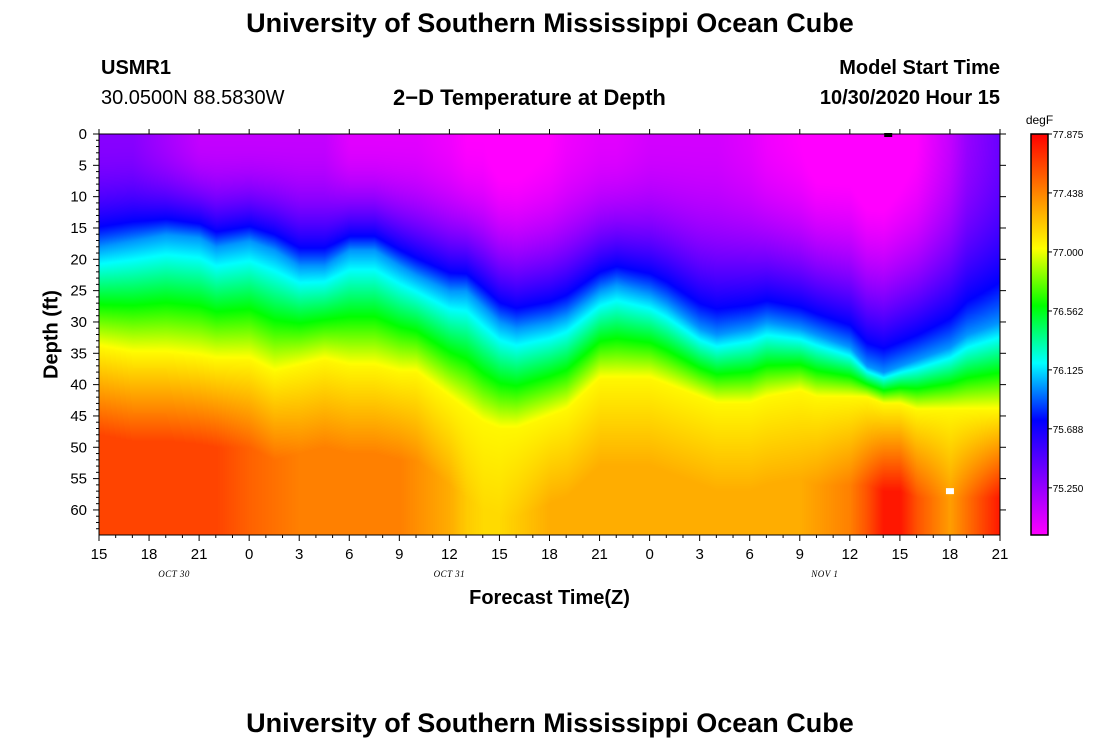 This screenshot has width=1100, height=750. Describe the element at coordinates (193, 98) in the screenshot. I see `station-coordinates: 30.0500N 88.5830W` at that location.